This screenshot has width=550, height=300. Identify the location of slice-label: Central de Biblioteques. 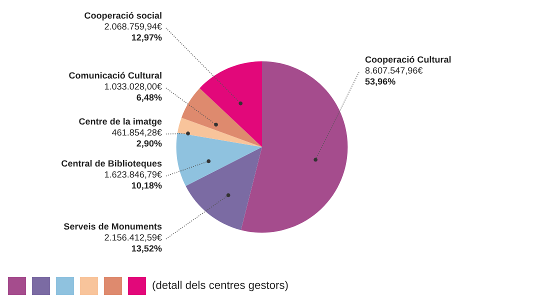
(112, 164).